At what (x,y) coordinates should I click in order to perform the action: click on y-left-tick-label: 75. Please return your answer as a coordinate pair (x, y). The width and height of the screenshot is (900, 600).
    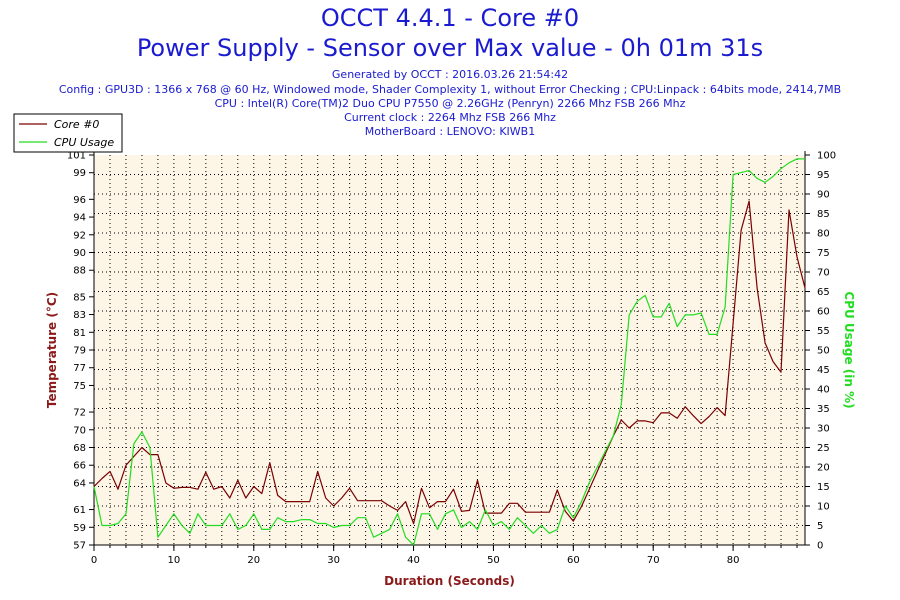
    Looking at the image, I should click on (79, 386).